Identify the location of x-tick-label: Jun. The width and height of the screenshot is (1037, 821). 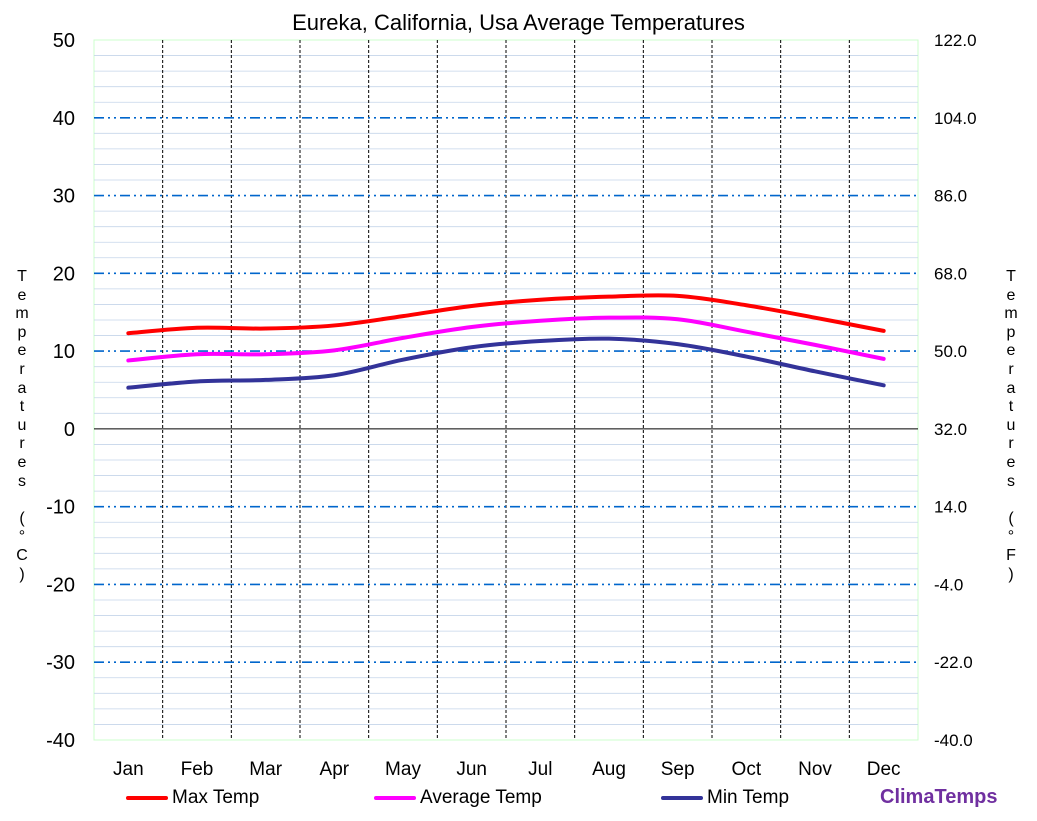
(471, 769).